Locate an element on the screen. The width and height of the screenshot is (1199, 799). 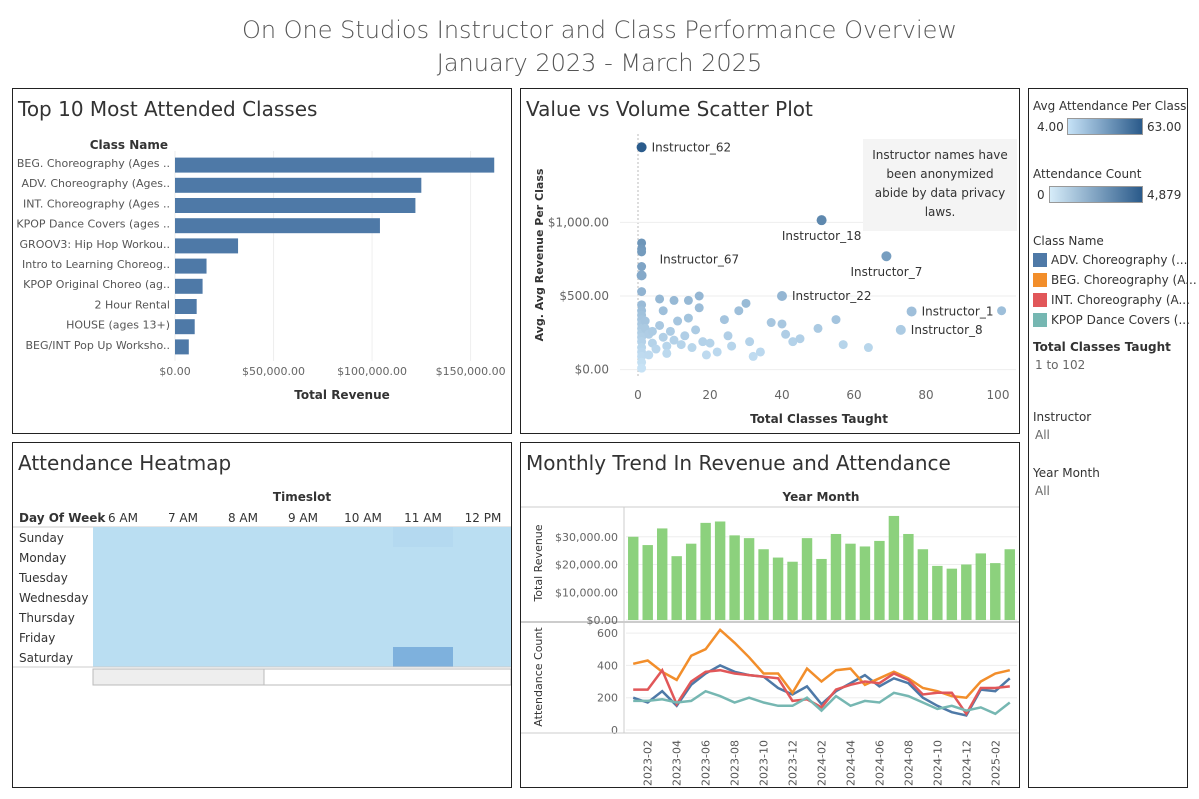
total-classes-filter-value: 1 to 102 is located at coordinates (1060, 365).